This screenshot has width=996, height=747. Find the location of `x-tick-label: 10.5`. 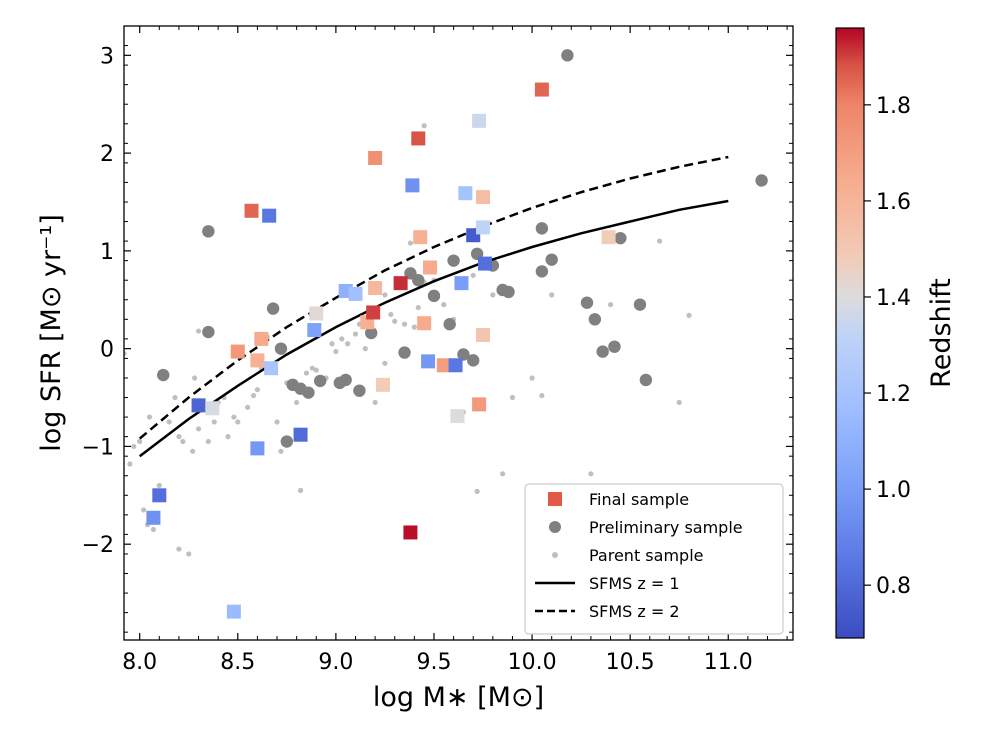

x-tick-label: 10.5 is located at coordinates (630, 662).